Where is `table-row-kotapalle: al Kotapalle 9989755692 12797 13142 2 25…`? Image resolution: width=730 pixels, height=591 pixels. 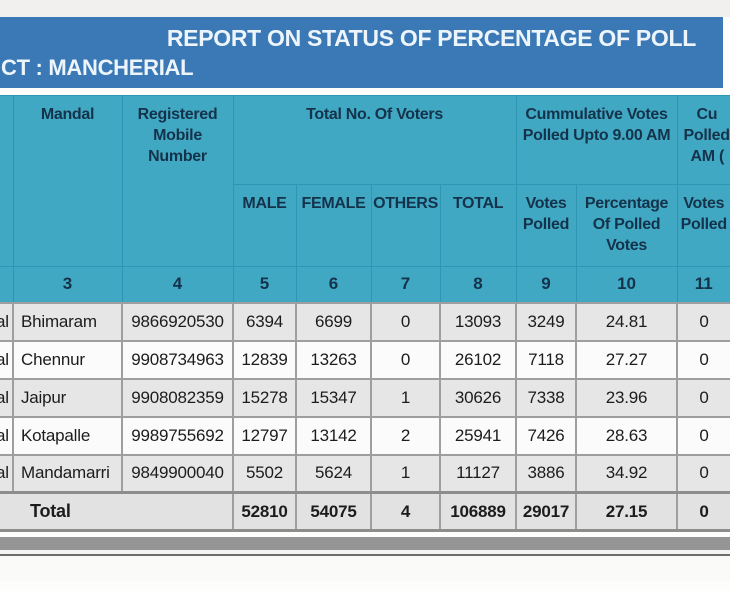 table-row-kotapalle: al Kotapalle 9989755692 12797 13142 2 25… is located at coordinates (365, 435).